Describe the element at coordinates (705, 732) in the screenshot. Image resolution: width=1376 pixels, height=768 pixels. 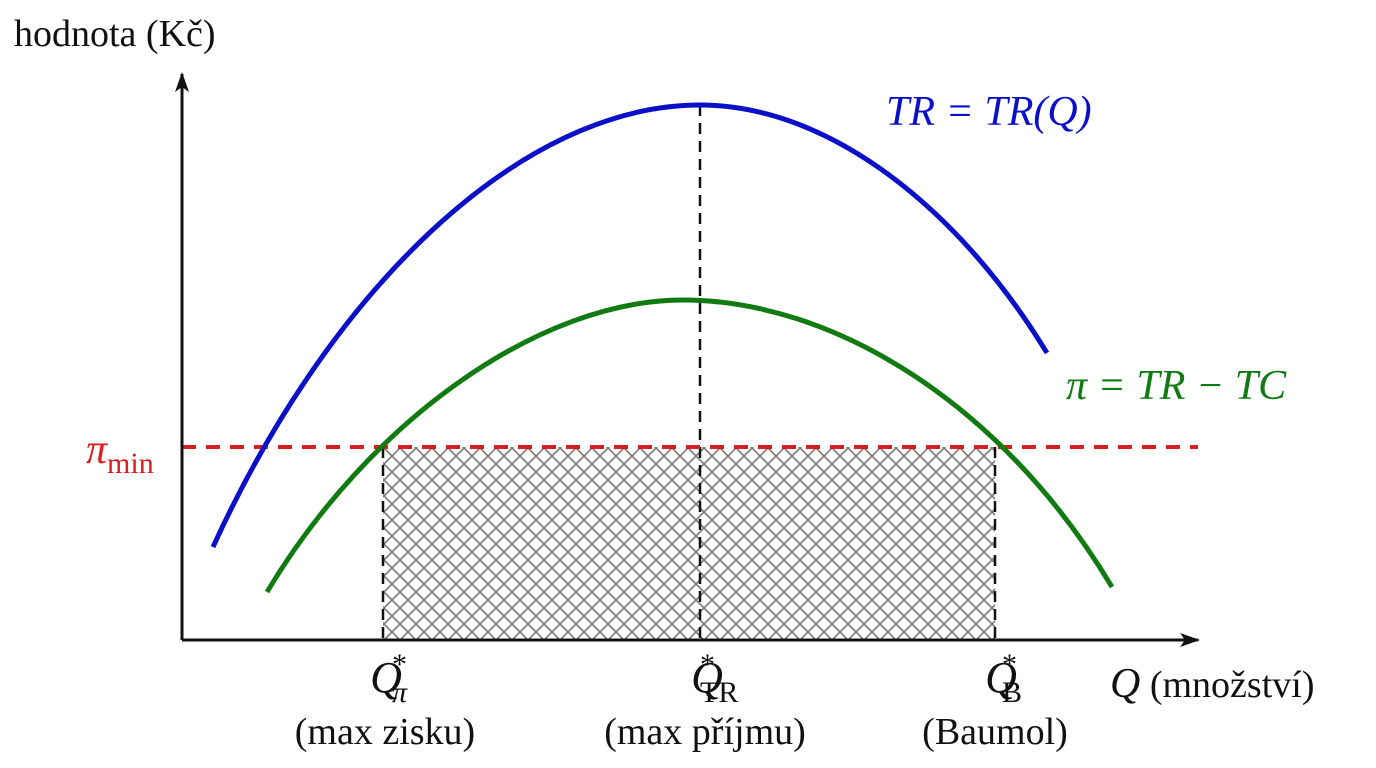
I see `tick-q-tr-desc: (max příjmu)` at that location.